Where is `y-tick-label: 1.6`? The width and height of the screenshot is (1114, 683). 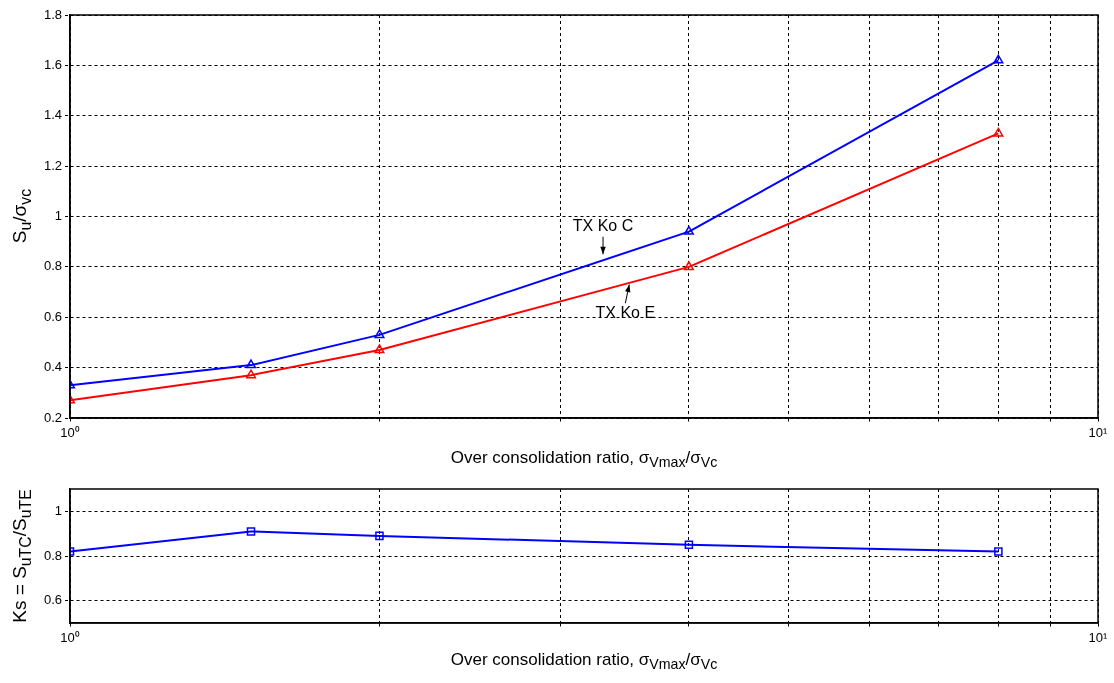
y-tick-label: 1.6 is located at coordinates (52, 64).